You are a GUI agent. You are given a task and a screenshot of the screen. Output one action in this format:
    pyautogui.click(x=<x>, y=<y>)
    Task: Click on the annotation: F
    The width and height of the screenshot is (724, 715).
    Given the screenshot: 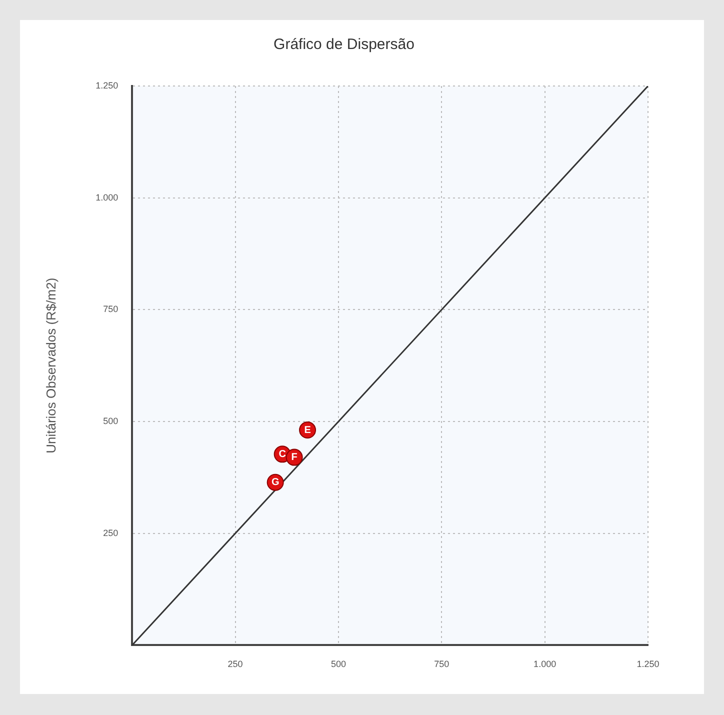 What is the action you would take?
    pyautogui.click(x=294, y=458)
    